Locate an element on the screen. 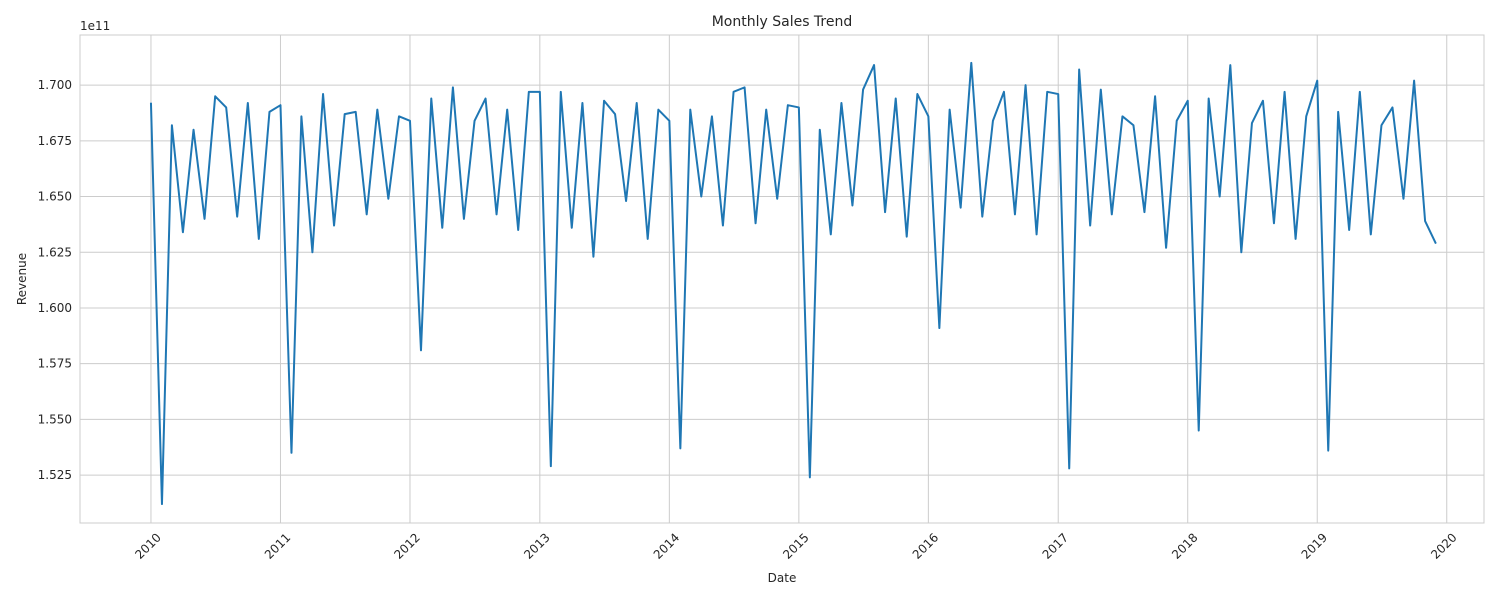  y-tick-label: 1.625 is located at coordinates (55, 252).